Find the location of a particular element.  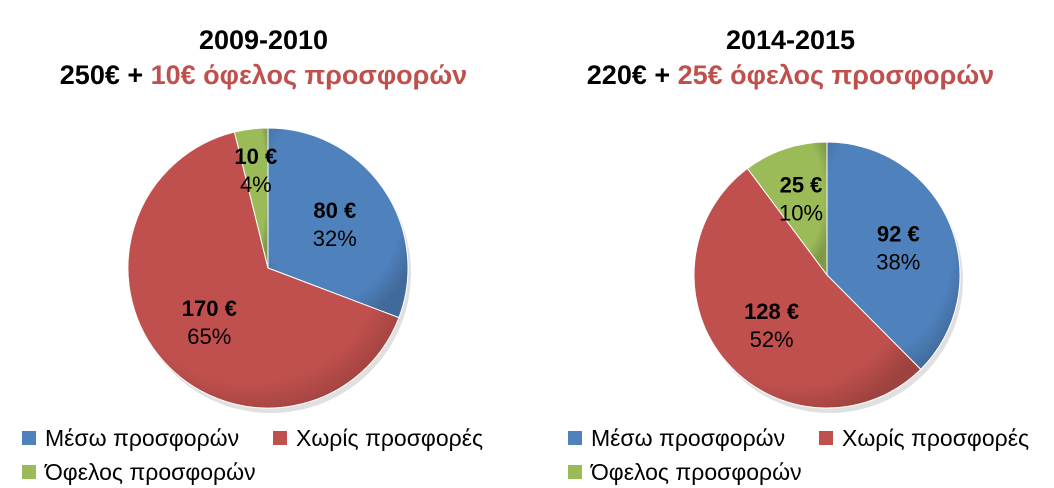

subtitle-highlight: 25€ όφελος προσφορών is located at coordinates (836, 75).